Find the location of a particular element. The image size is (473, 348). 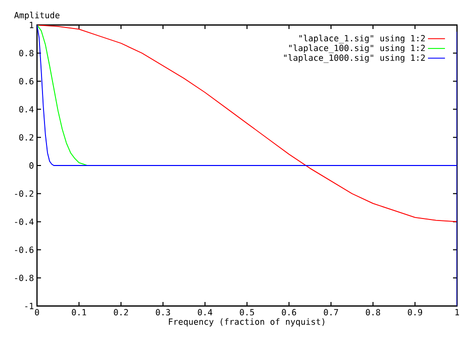

y-tick-label: 0.4 is located at coordinates (26, 109).